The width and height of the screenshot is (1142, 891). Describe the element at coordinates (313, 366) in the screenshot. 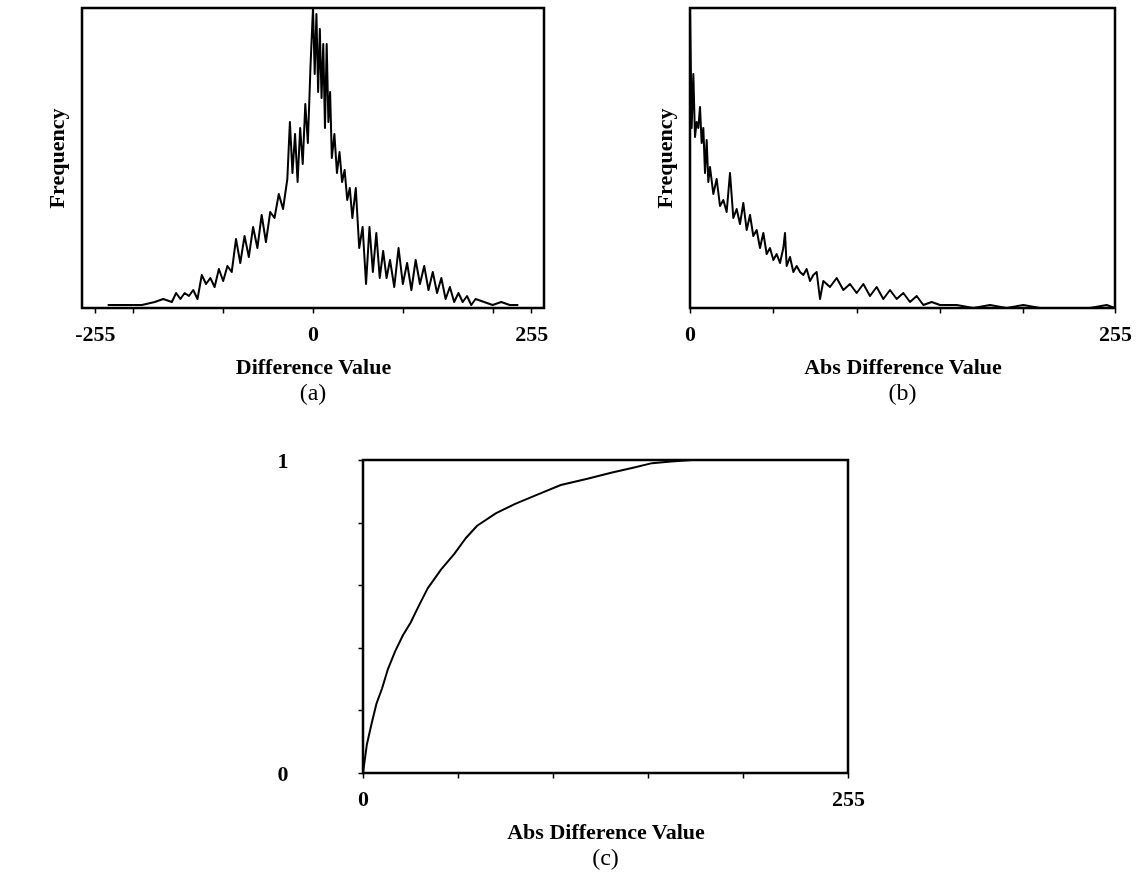

I see `x-axis-title: Difference Value` at that location.